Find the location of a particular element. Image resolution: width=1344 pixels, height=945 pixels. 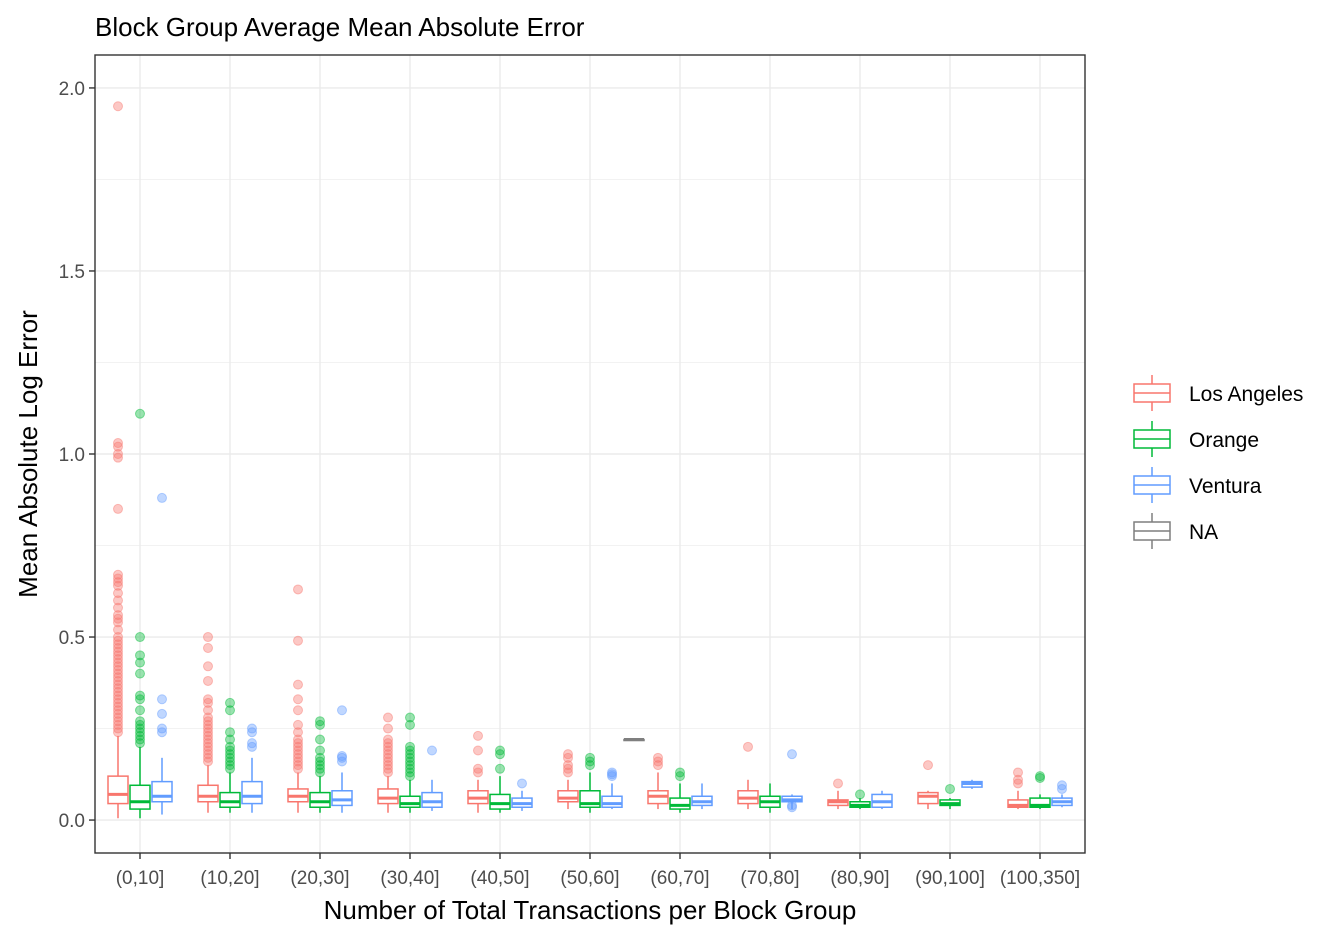

legend-item: NA is located at coordinates (1175, 531).